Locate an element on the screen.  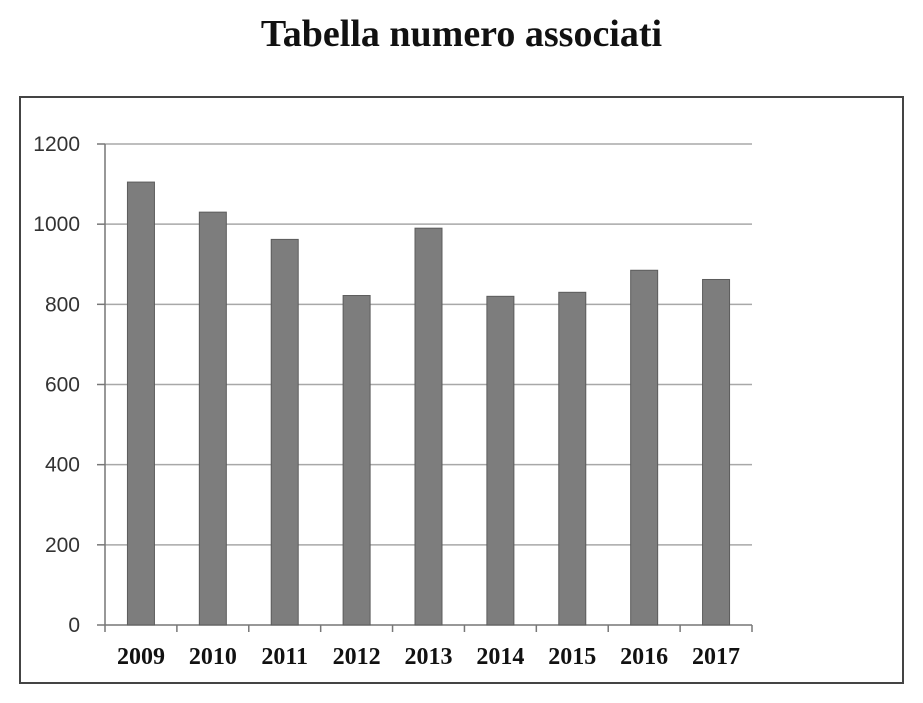
bar-2016 is located at coordinates (644, 447).